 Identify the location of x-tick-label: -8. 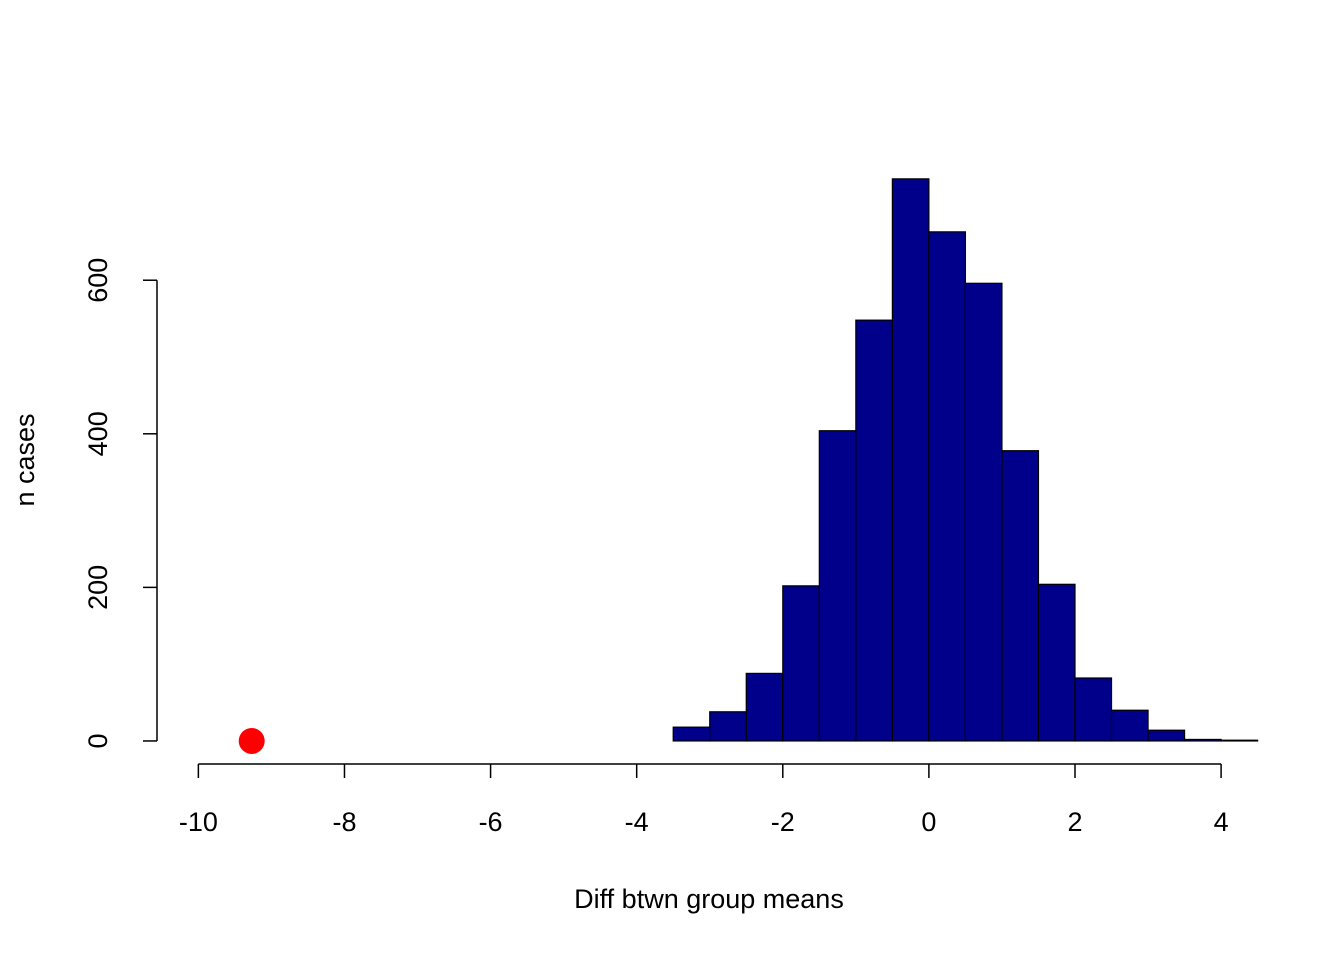
(344, 822).